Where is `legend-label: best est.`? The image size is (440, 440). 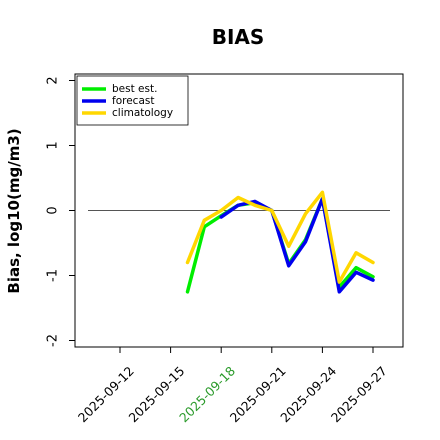
legend-label: best est. is located at coordinates (134, 89).